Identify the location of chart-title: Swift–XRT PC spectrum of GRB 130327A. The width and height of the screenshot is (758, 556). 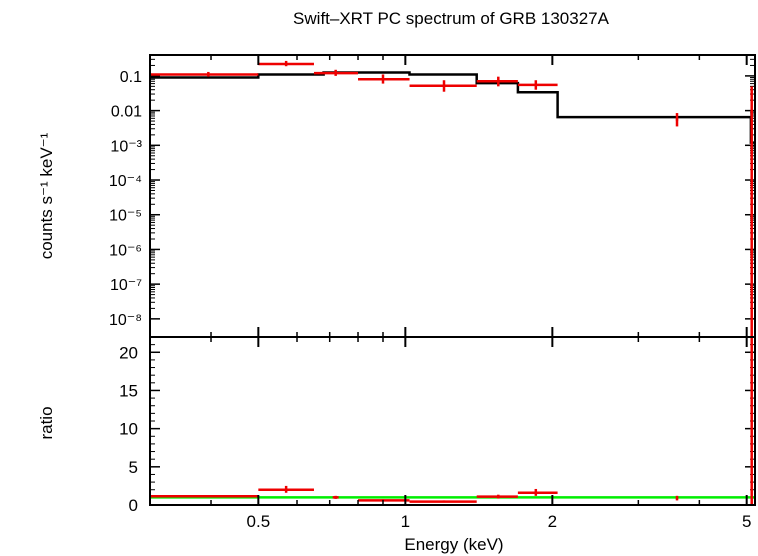
(451, 18).